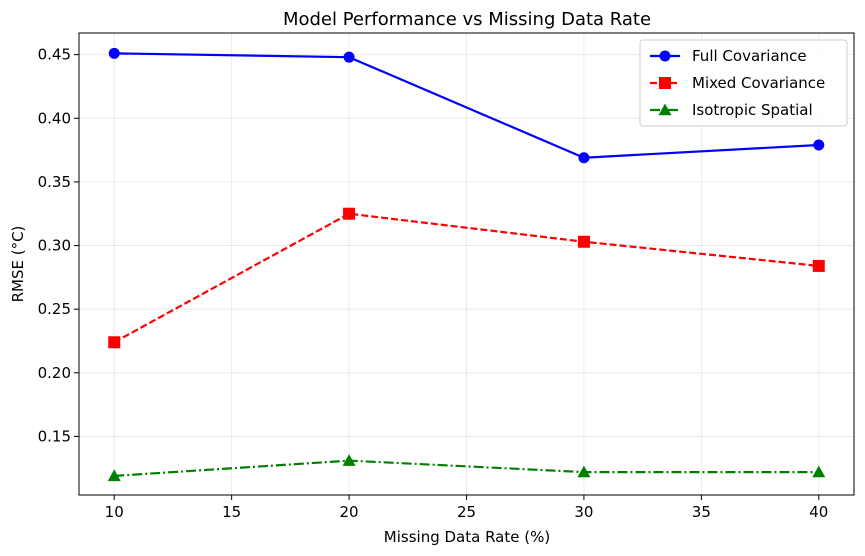 This screenshot has height=556, width=865. Describe the element at coordinates (749, 56) in the screenshot. I see `legend-label-full-covariance: Full Covariance` at that location.